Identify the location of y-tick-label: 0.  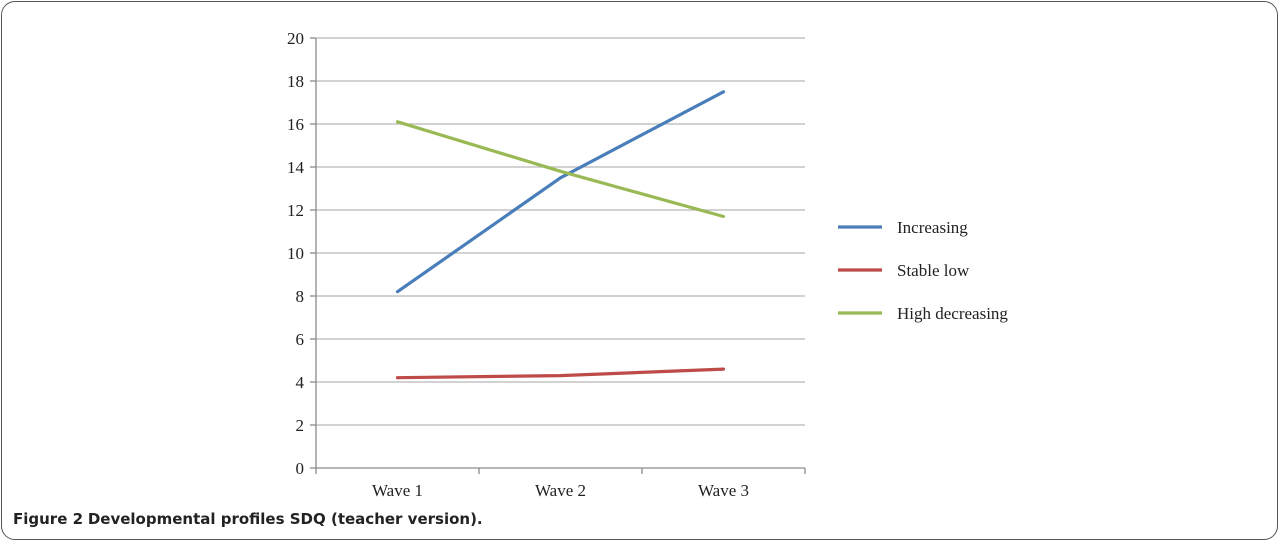
(300, 468).